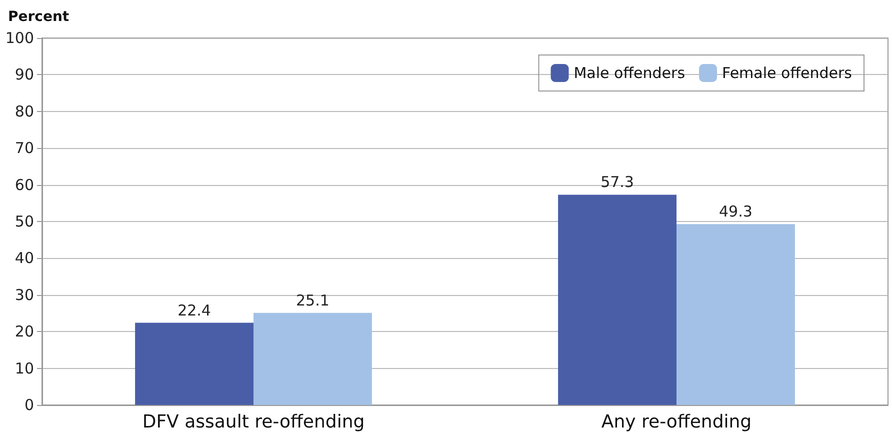 Image resolution: width=892 pixels, height=448 pixels. I want to click on y-tick-label: 60, so click(24, 185).